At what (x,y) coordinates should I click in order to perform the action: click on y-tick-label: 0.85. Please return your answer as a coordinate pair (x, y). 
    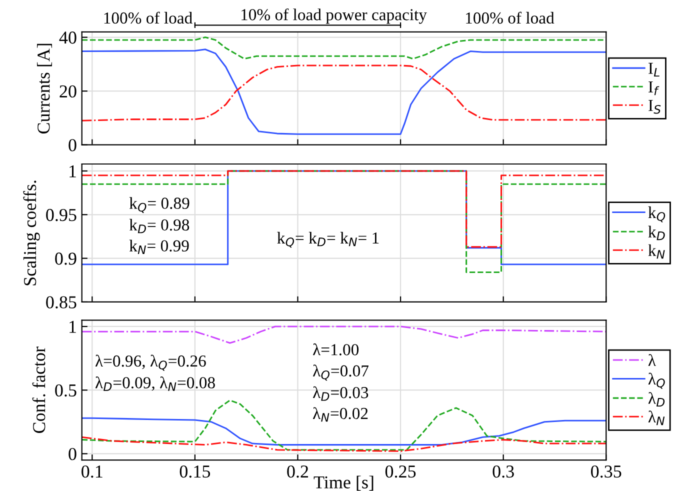
    Looking at the image, I should click on (61, 302).